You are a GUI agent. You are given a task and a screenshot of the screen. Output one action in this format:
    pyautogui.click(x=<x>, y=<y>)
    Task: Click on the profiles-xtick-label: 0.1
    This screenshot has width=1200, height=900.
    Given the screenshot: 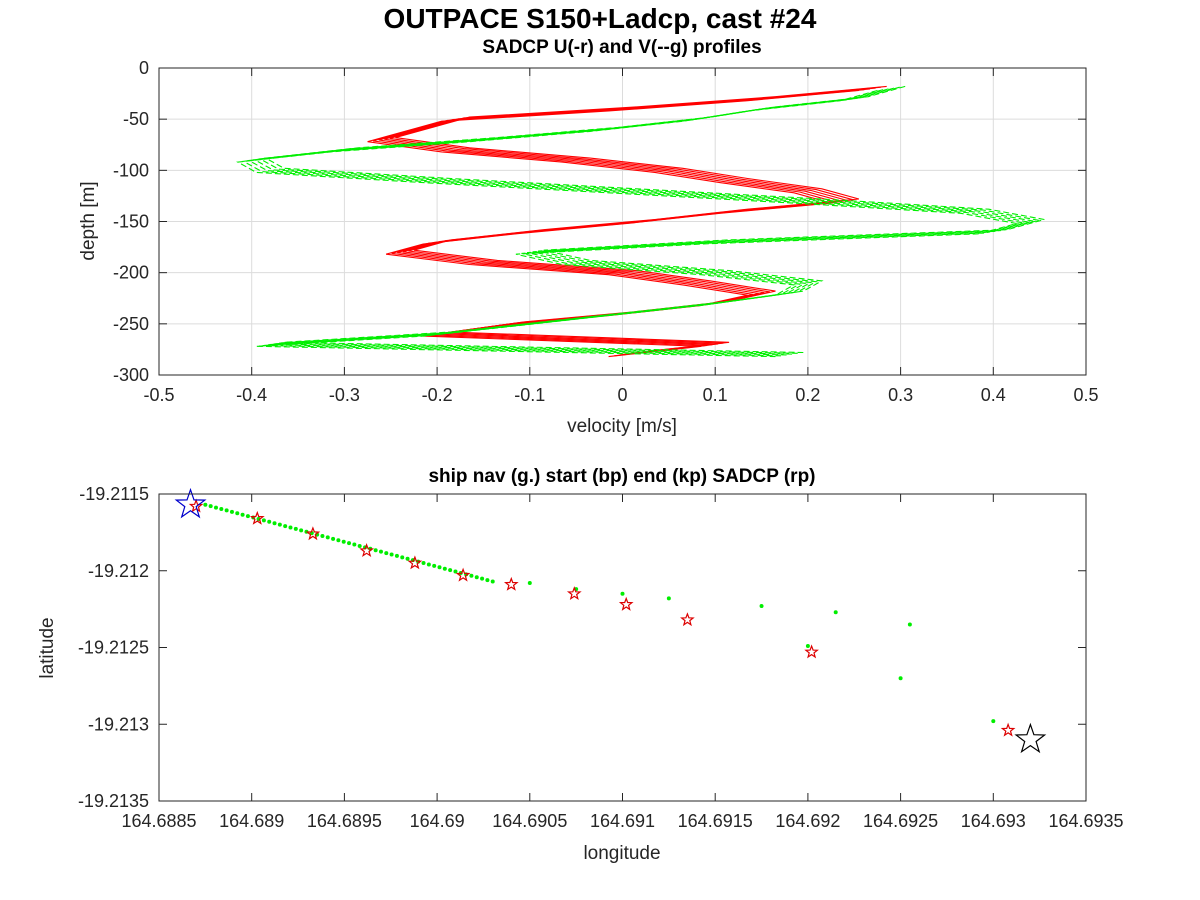 What is the action you would take?
    pyautogui.click(x=715, y=395)
    